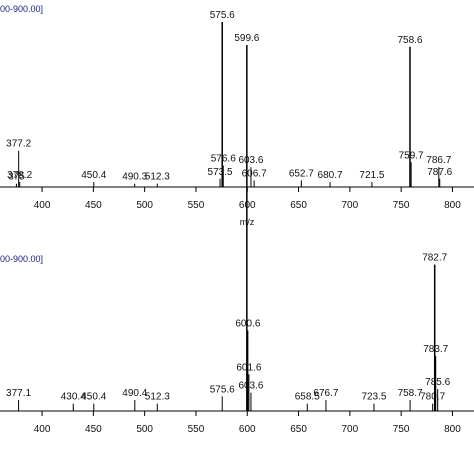  What do you see at coordinates (439, 172) in the screenshot?
I see `peak-label: 787.6` at bounding box center [439, 172].